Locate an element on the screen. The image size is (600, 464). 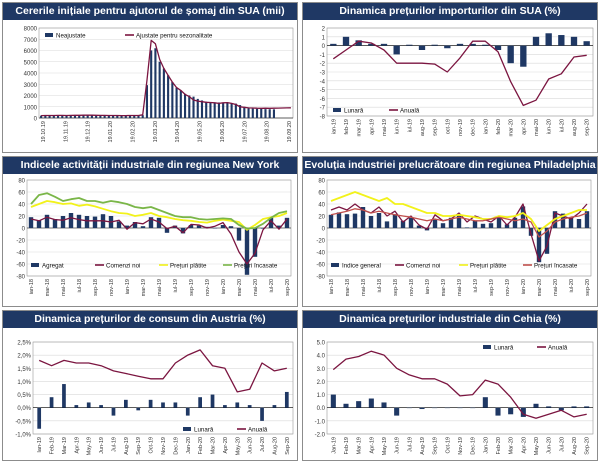
x-tick-label: Ian-19 is located at coordinates (40, 445).